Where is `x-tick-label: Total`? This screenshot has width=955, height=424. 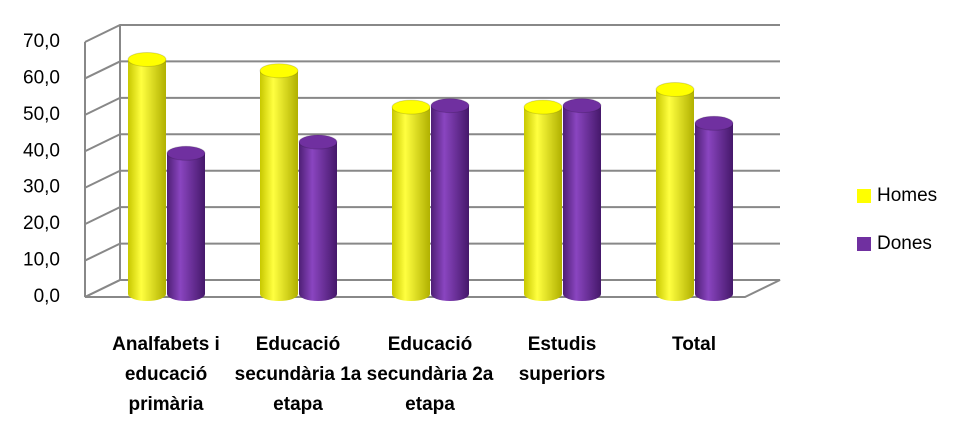
x-tick-label: Total is located at coordinates (694, 344).